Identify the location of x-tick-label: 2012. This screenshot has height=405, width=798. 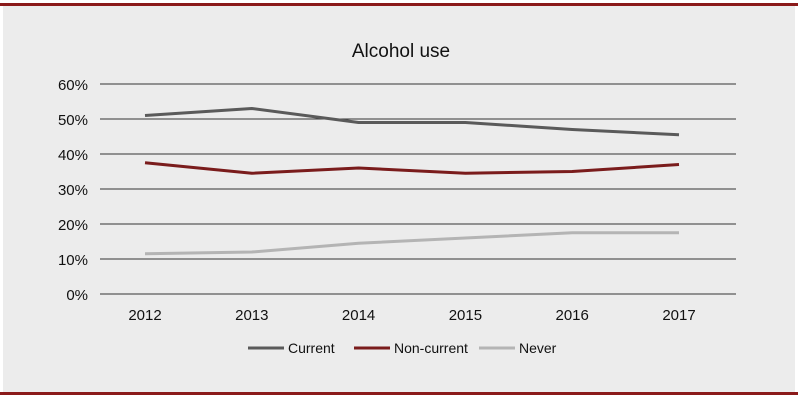
(144, 315).